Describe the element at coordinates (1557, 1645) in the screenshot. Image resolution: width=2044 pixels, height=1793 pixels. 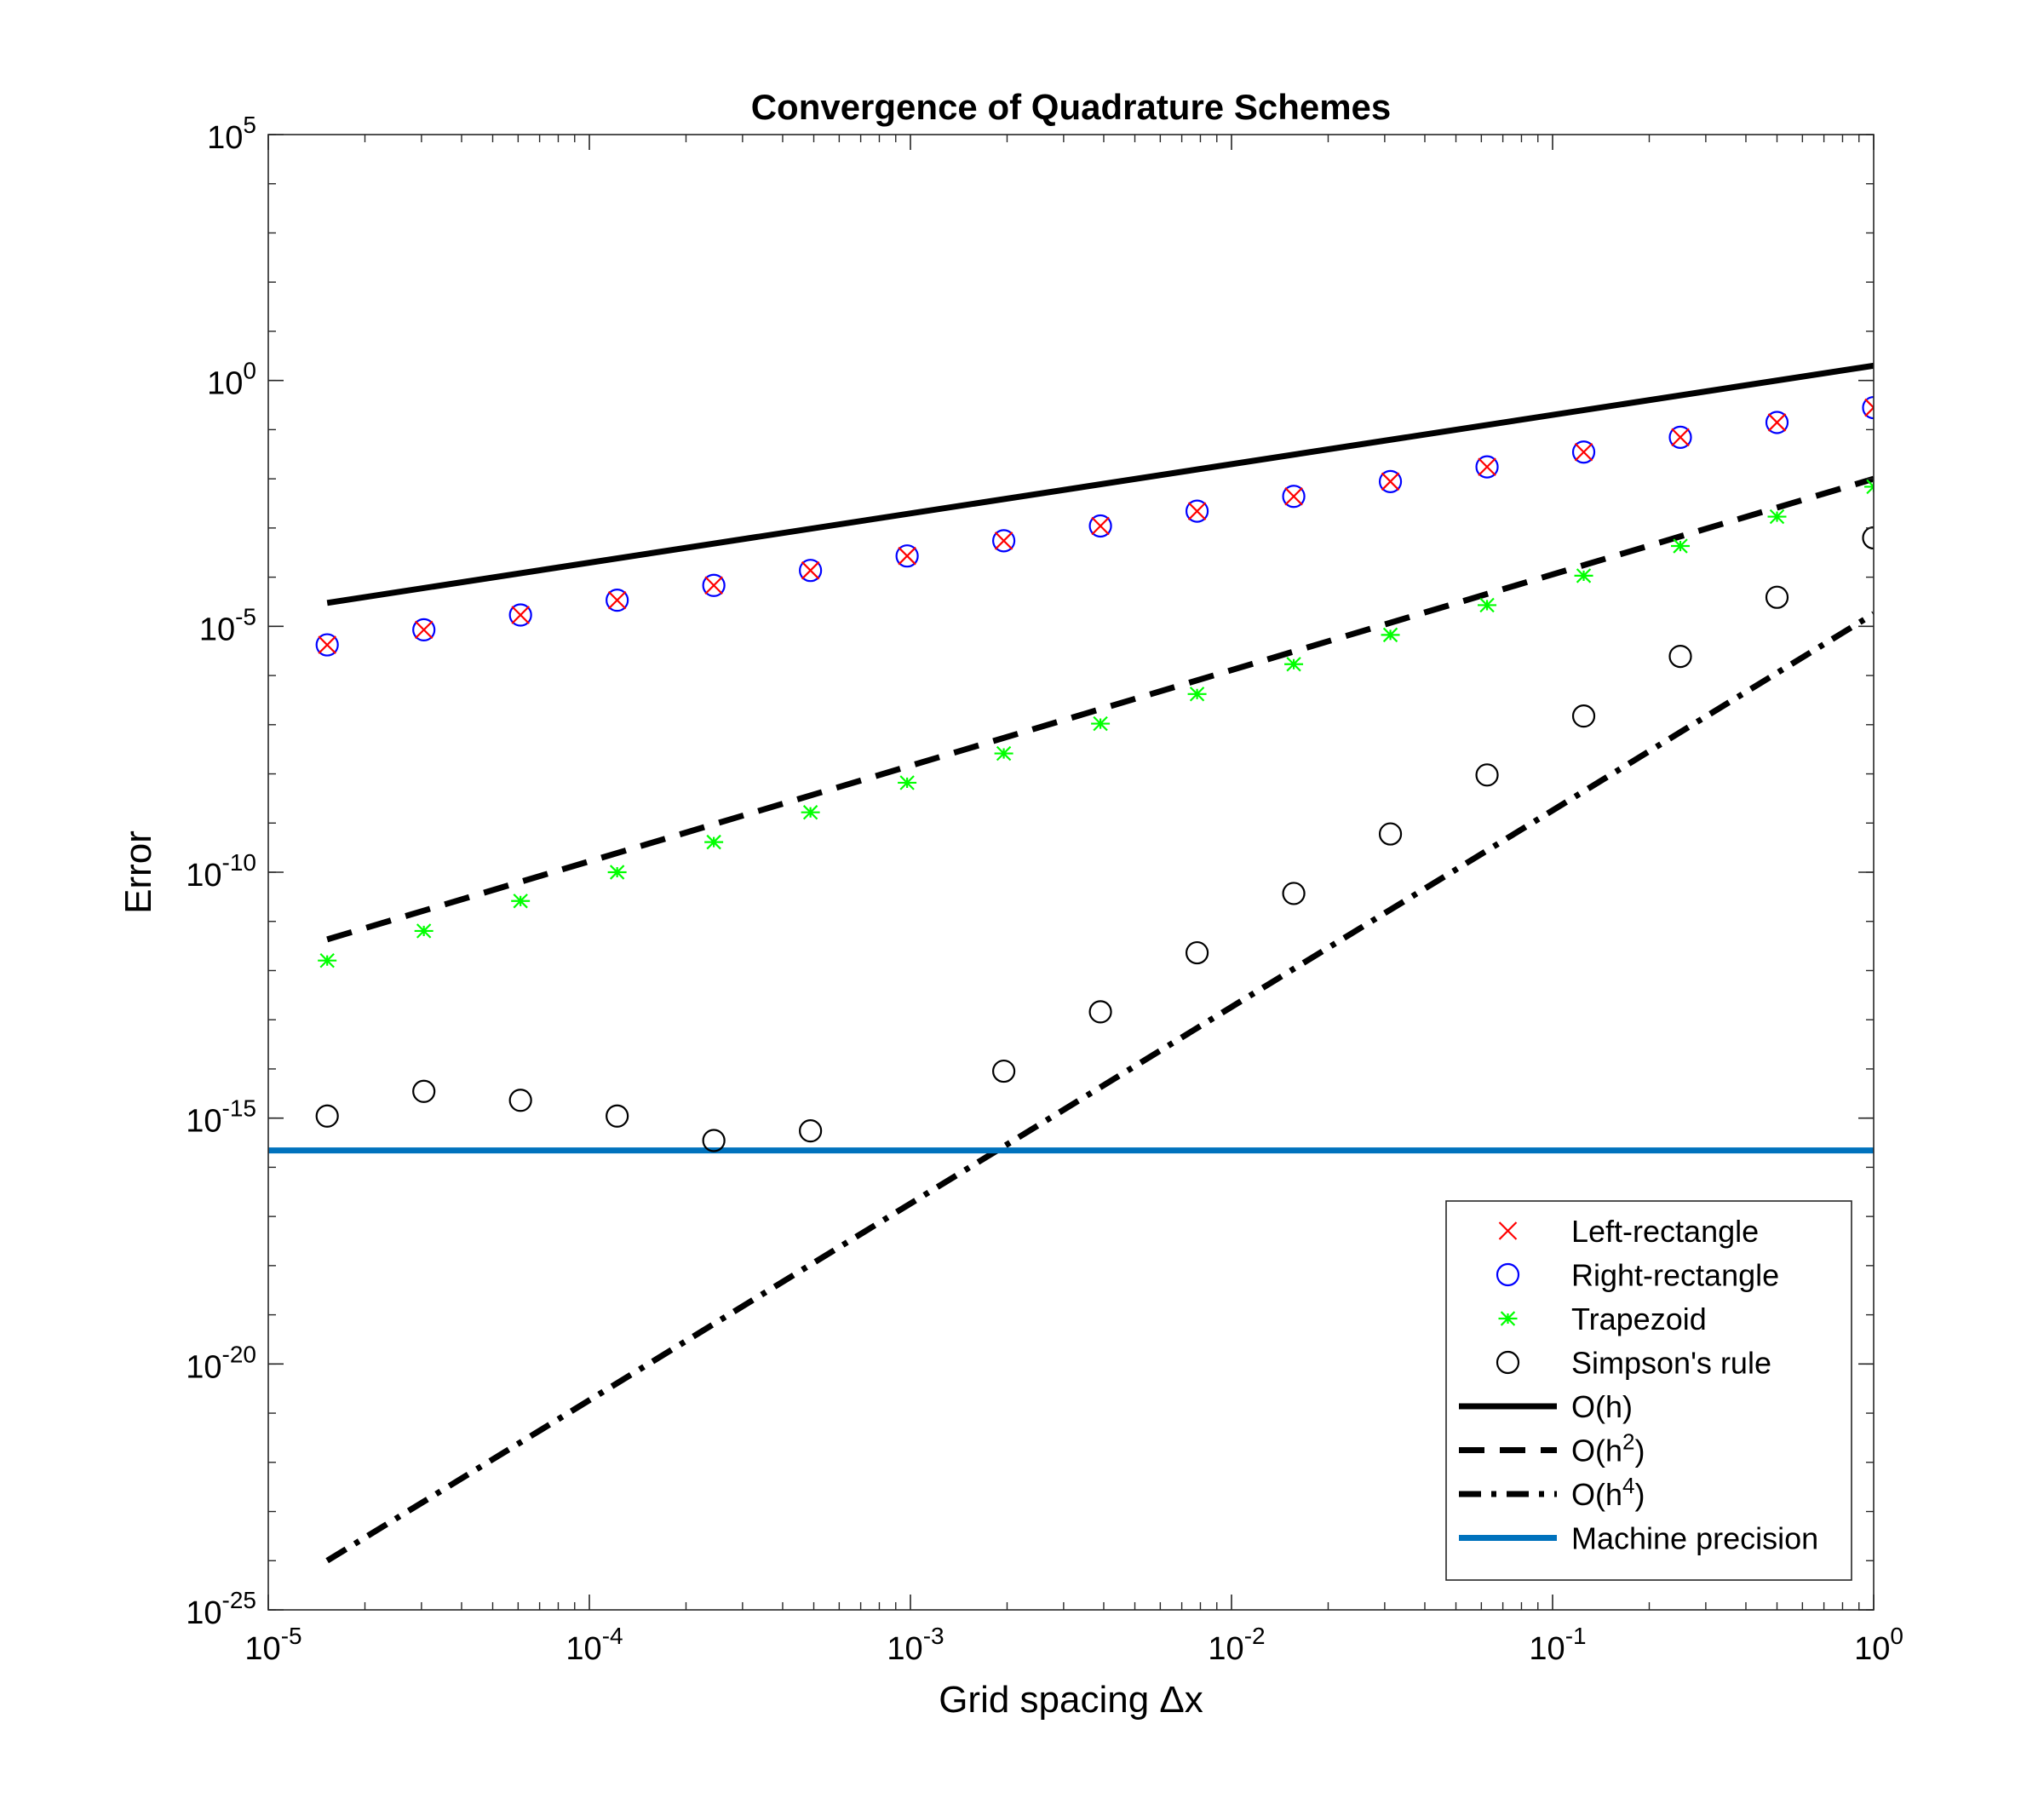
I see `x-tick-label: 10⁻¹` at that location.